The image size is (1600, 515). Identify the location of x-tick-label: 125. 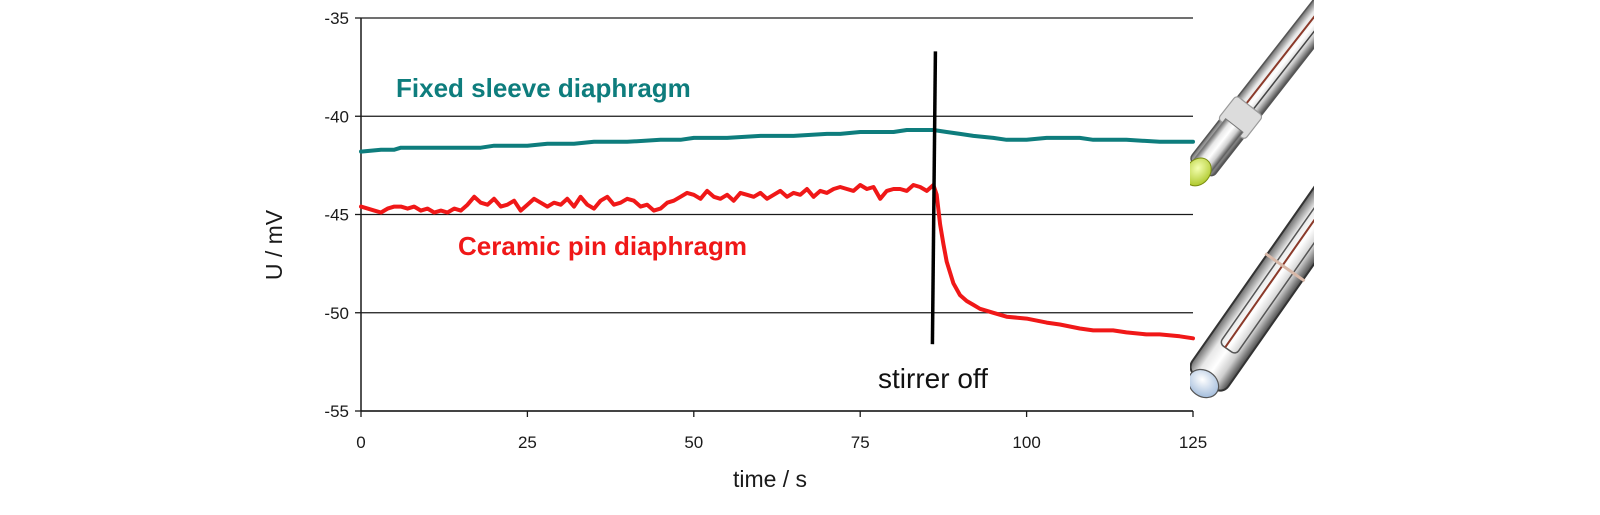
(1193, 442).